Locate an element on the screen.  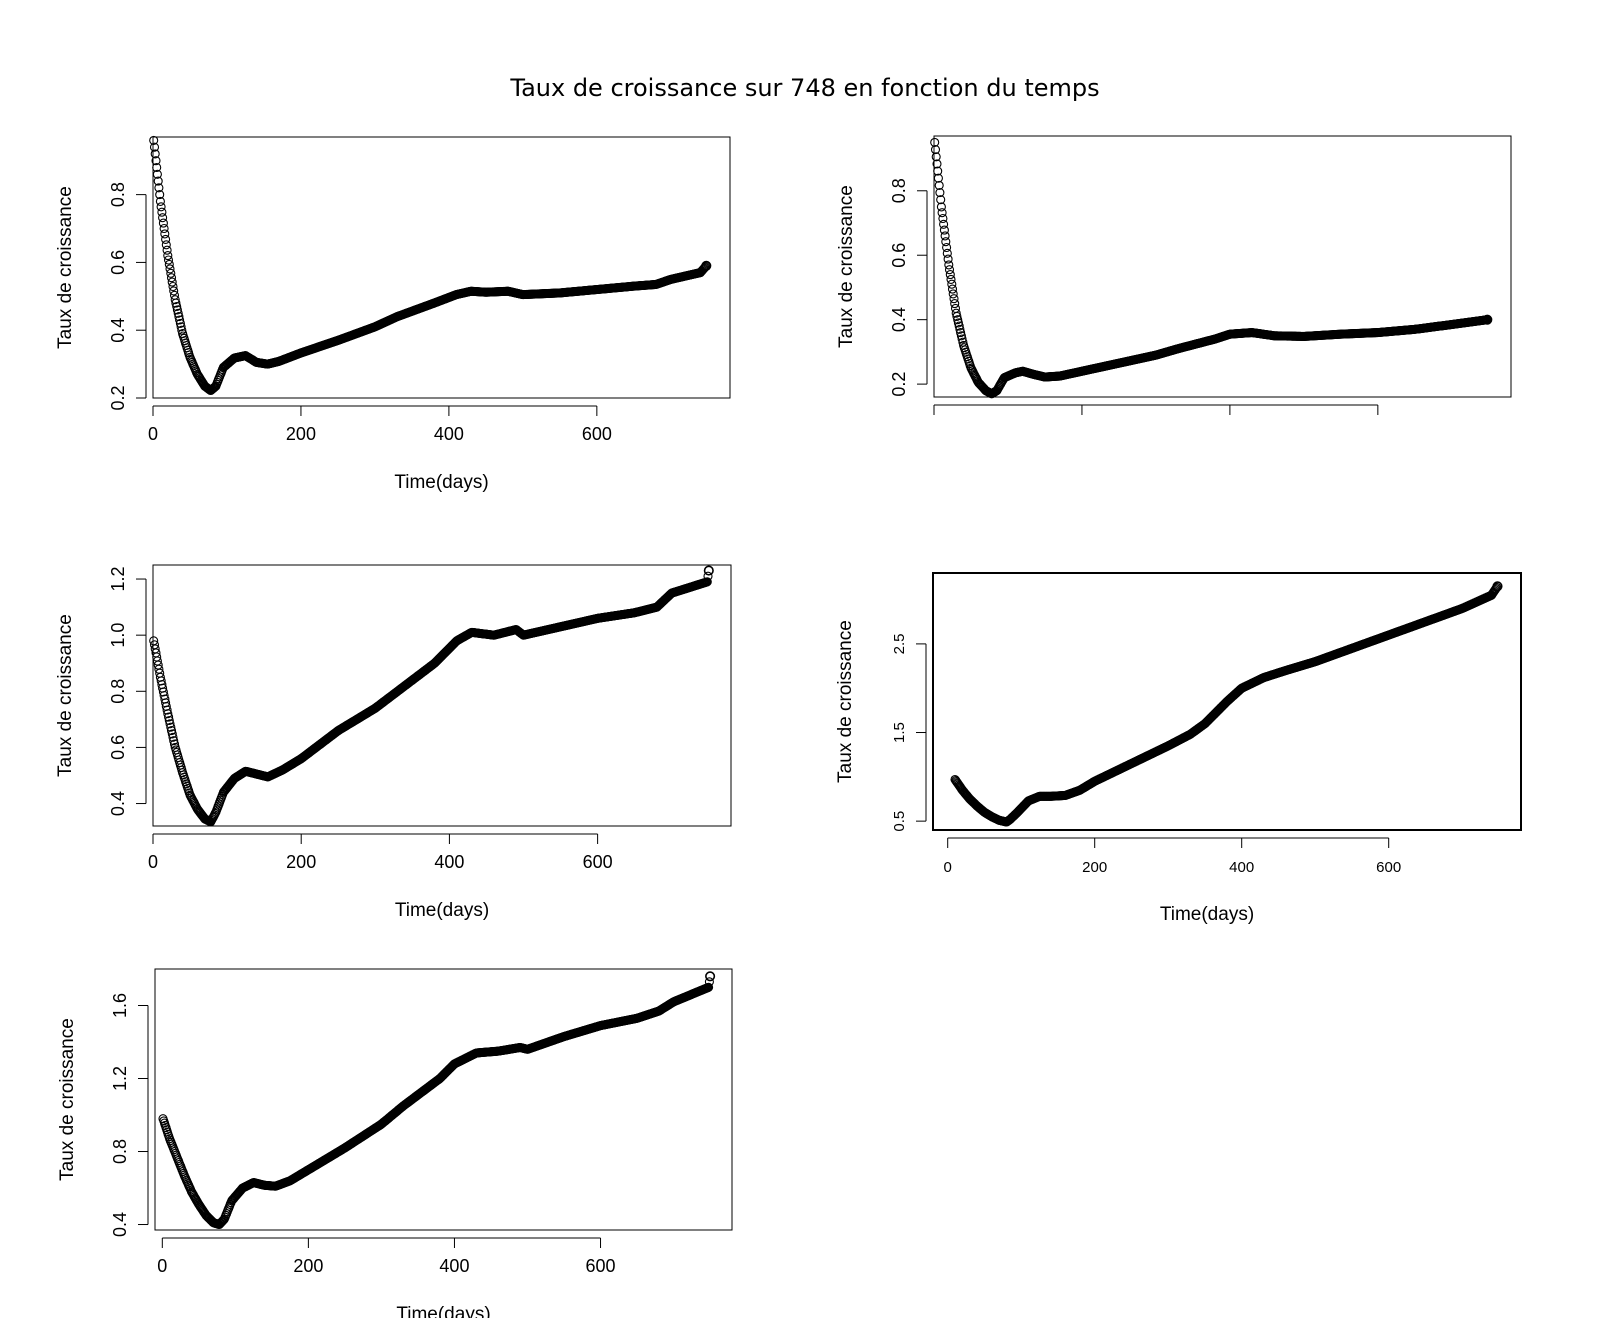
y-tick-label: 0.4 is located at coordinates (899, 319).